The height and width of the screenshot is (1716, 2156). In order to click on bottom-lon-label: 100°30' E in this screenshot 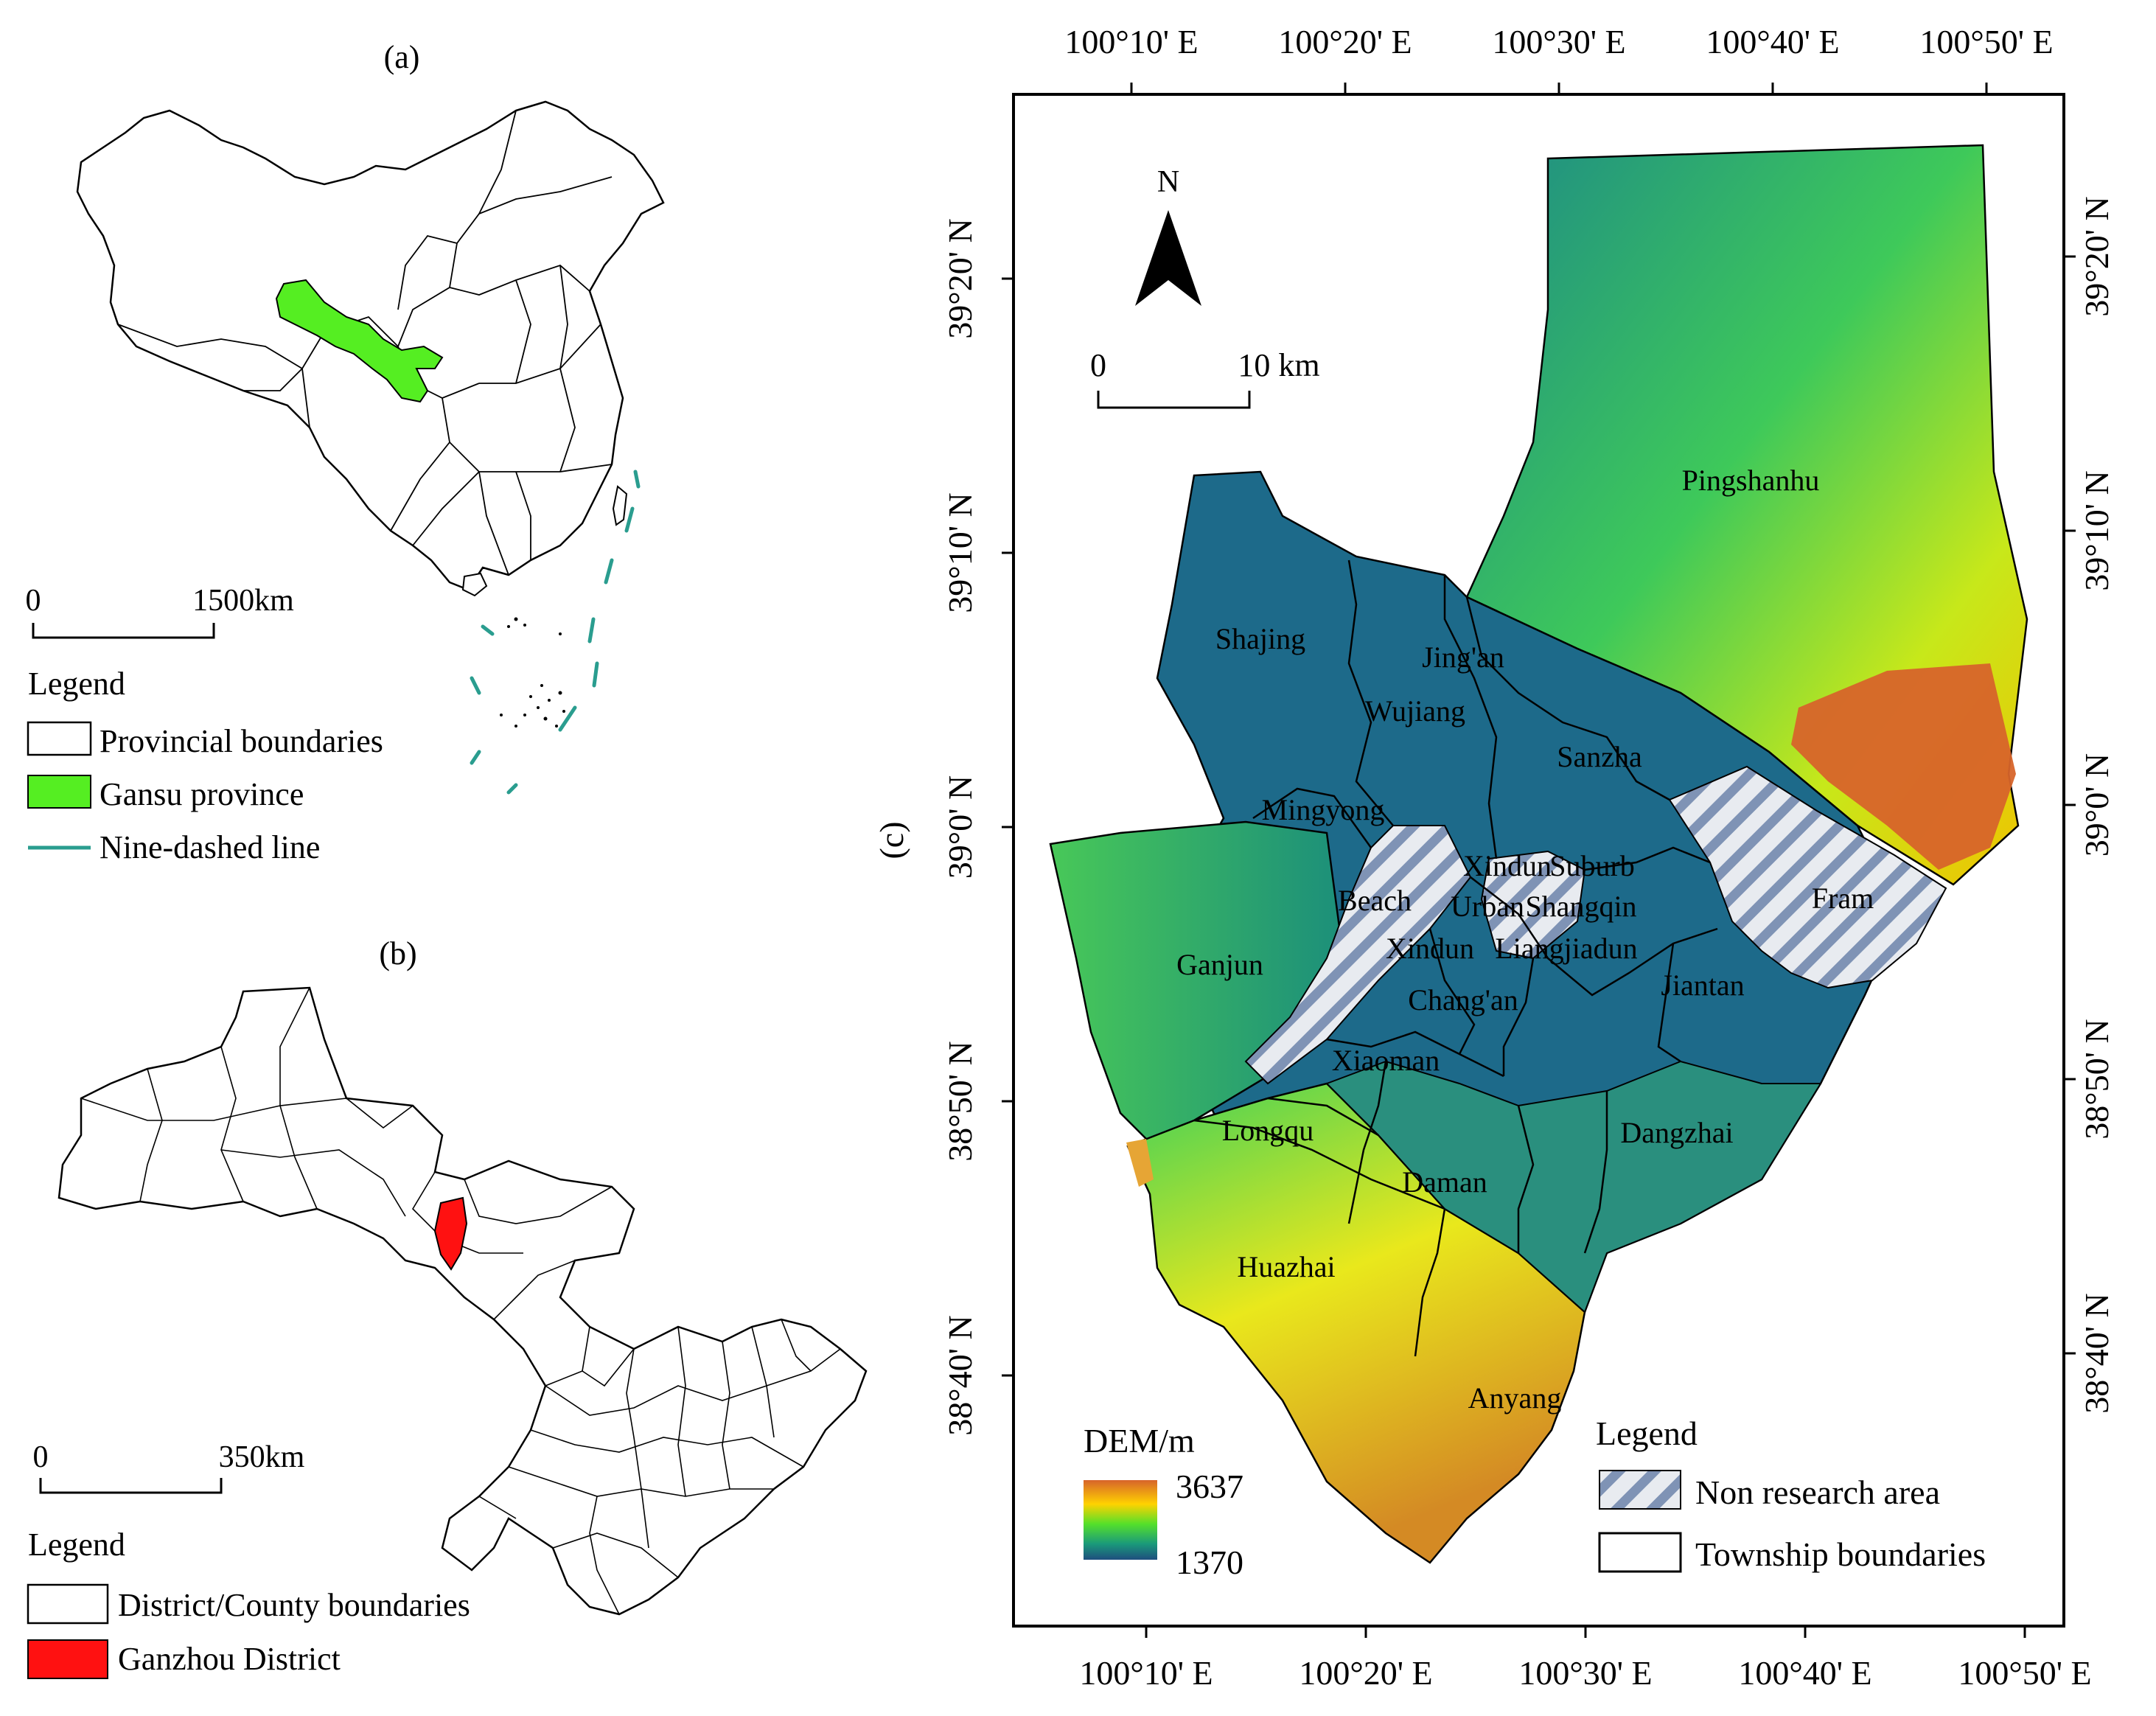, I will do `click(1585, 1673)`.